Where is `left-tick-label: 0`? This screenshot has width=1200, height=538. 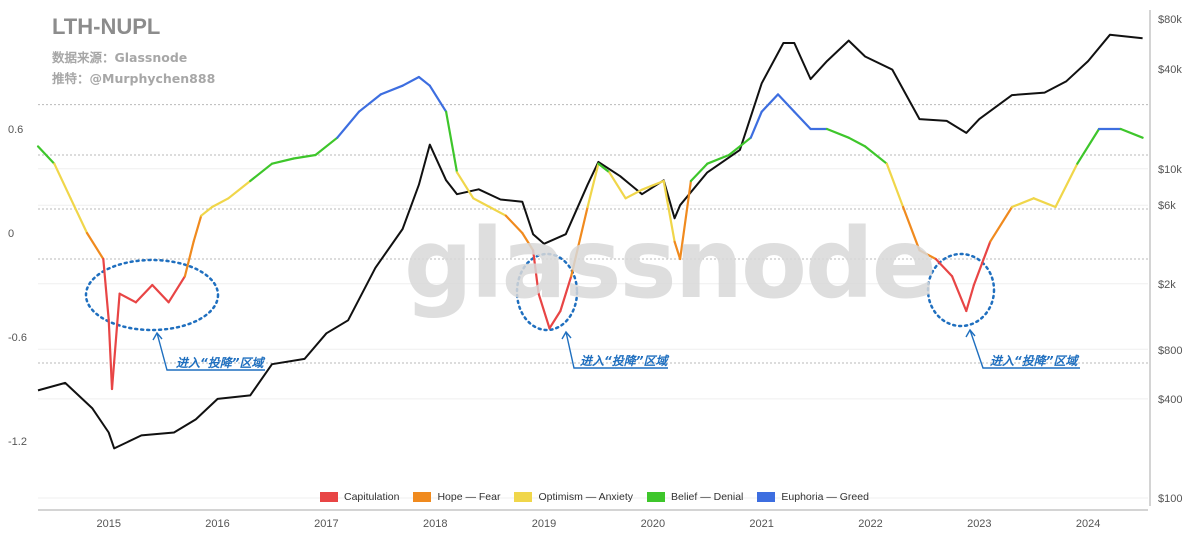
left-tick-label: 0 is located at coordinates (11, 234).